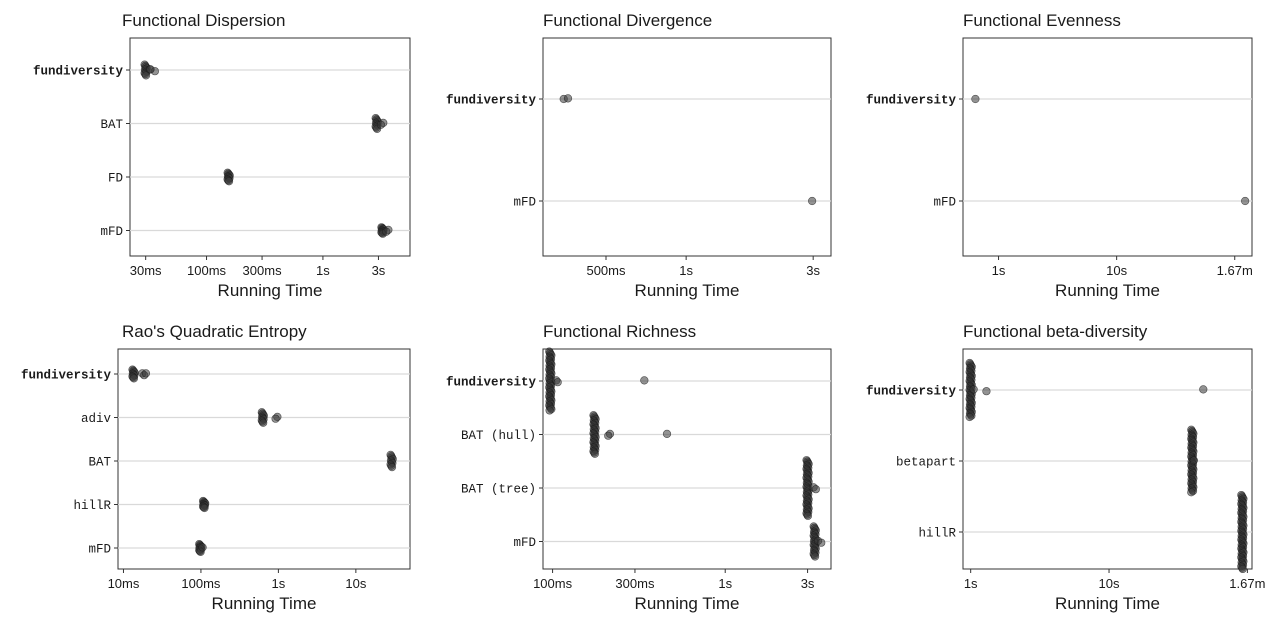 The image size is (1272, 617). I want to click on y-tick-label: adiv, so click(96, 419).